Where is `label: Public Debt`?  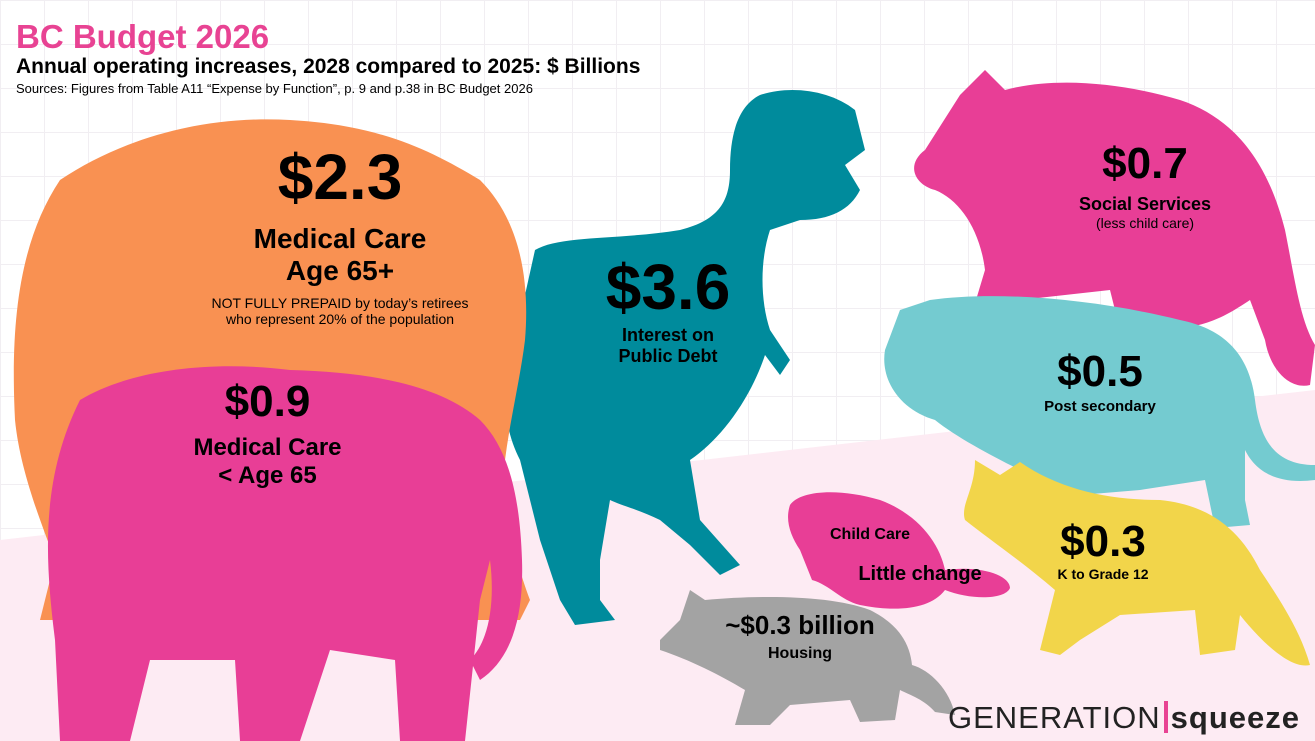
label: Public Debt is located at coordinates (668, 356).